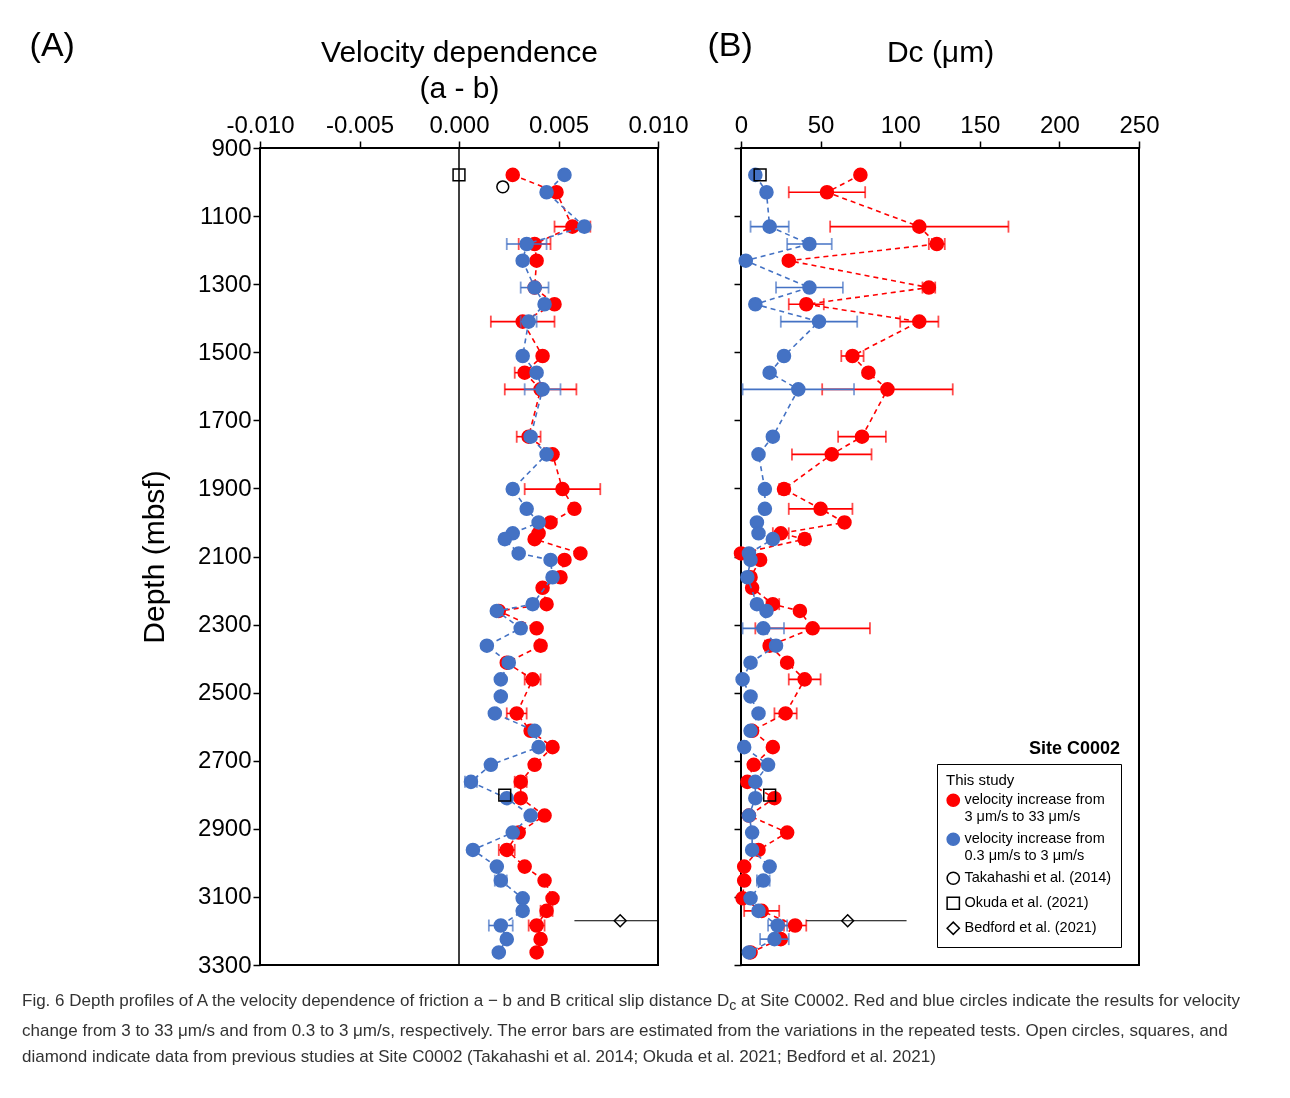 Image resolution: width=1290 pixels, height=1098 pixels. What do you see at coordinates (980, 779) in the screenshot?
I see `legend-title: This study` at bounding box center [980, 779].